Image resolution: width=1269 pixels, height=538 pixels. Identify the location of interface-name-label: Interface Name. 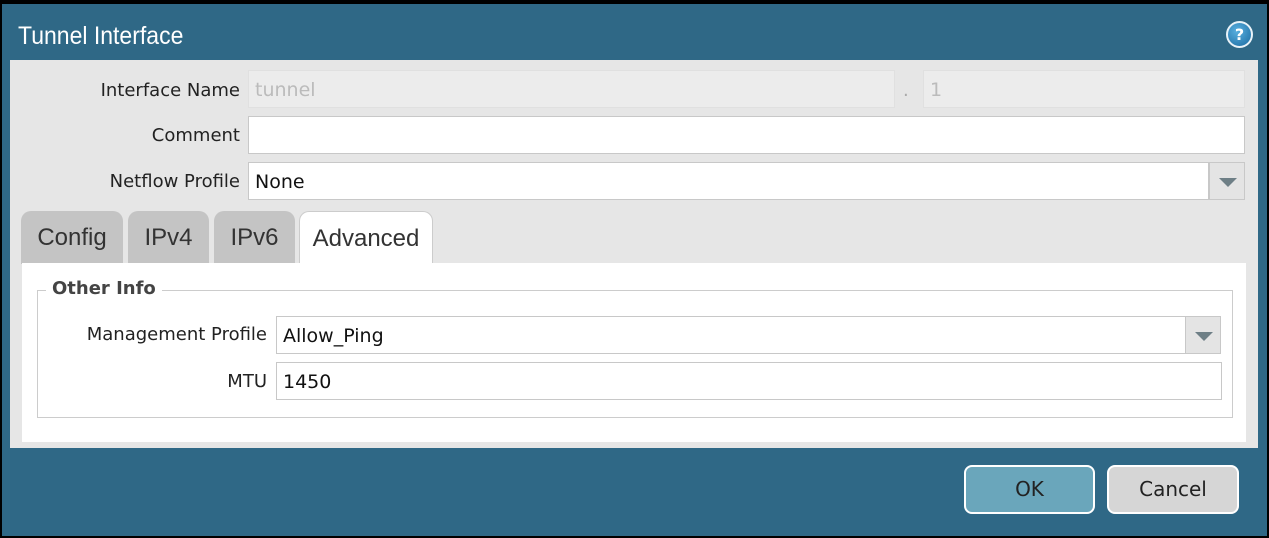
(170, 90).